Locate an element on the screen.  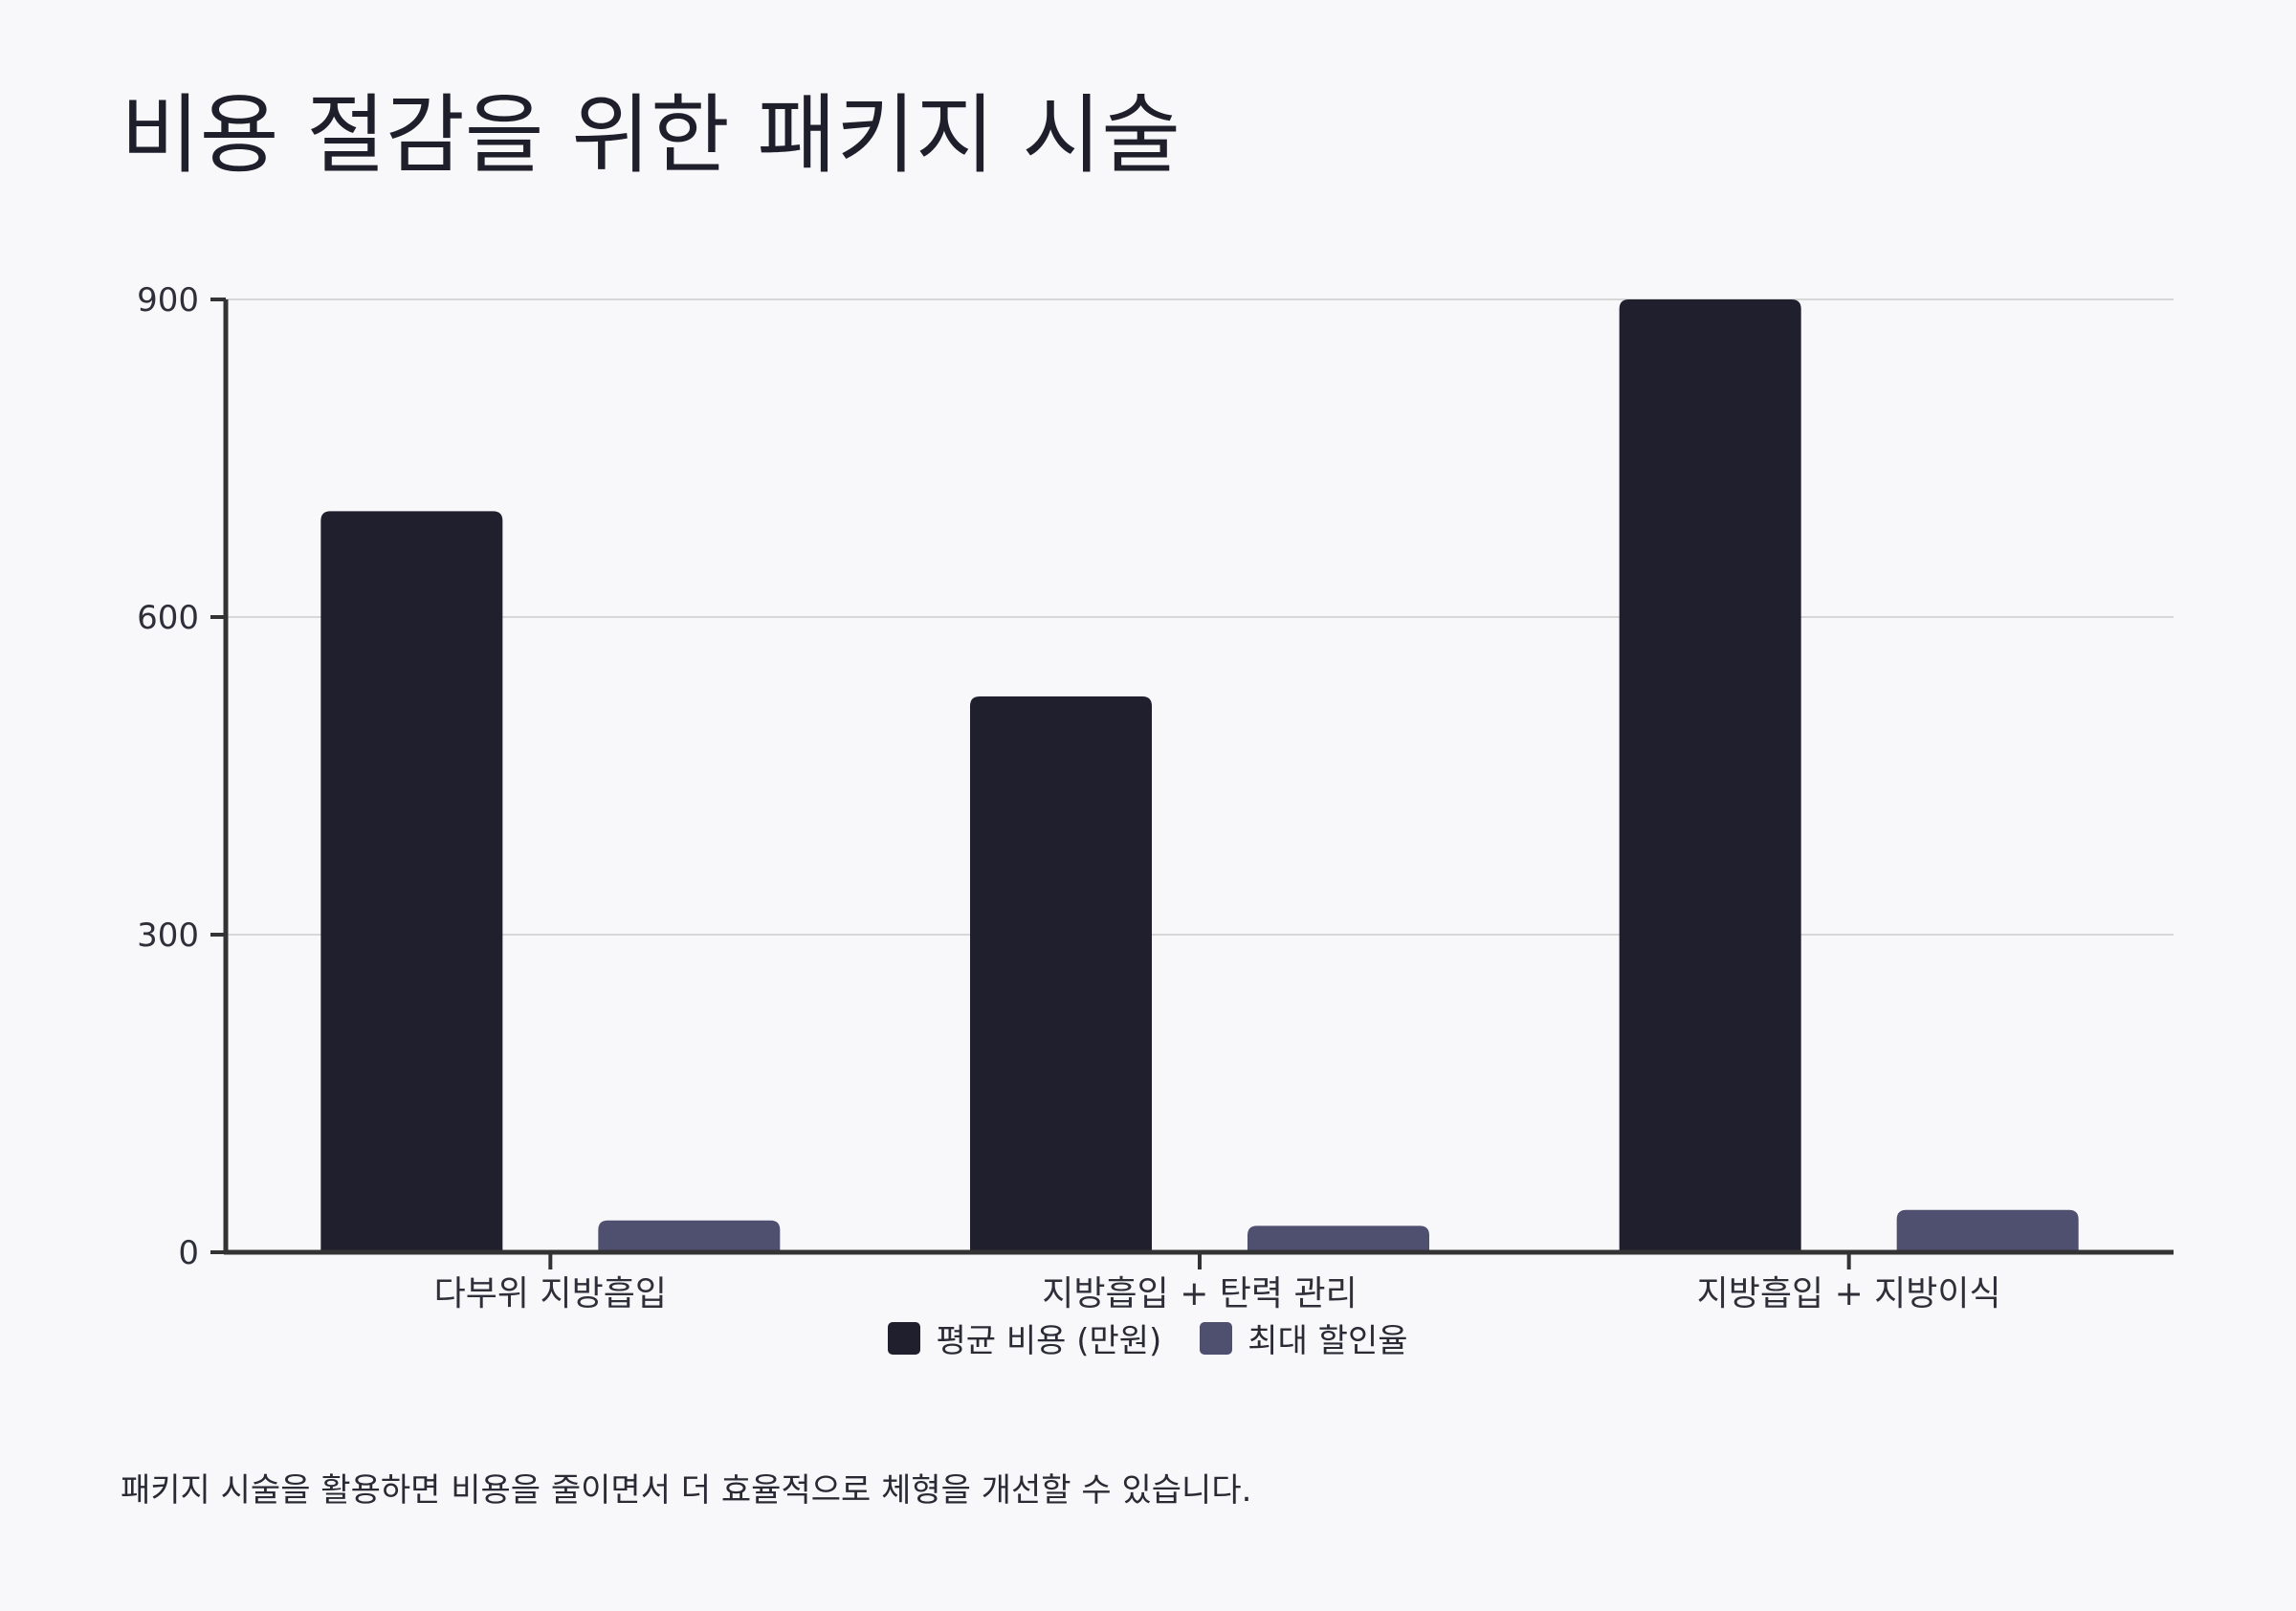
legend-item-max-discount: 최대 할인율 is located at coordinates (1304, 1337).